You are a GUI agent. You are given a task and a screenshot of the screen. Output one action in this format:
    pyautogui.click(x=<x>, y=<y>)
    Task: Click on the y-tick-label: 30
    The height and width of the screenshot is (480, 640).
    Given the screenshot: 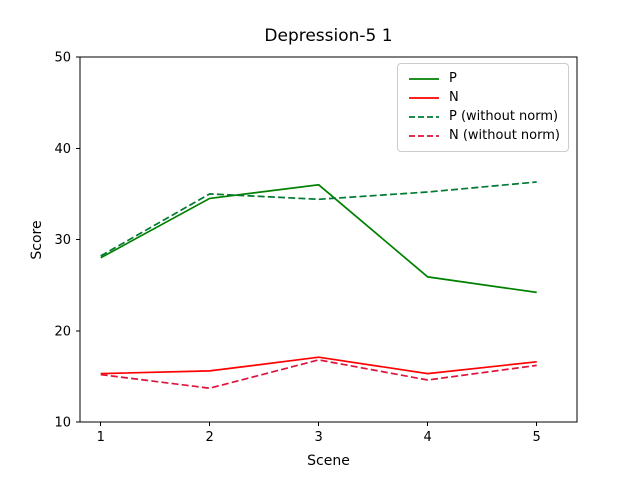 What is the action you would take?
    pyautogui.click(x=62, y=240)
    